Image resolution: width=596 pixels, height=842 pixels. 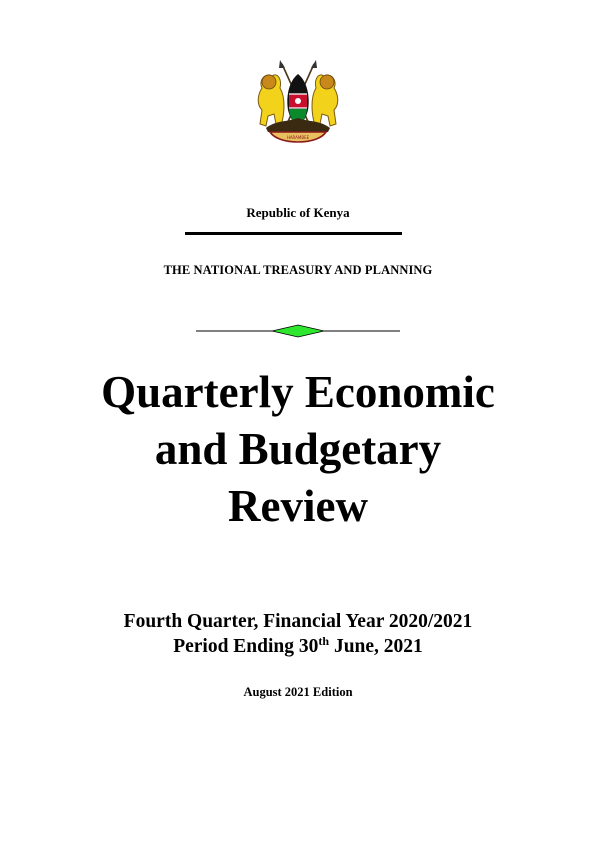 What do you see at coordinates (298, 621) in the screenshot?
I see `subtitle-quarter: Fourth Quarter, Financial Year 2020/2021` at bounding box center [298, 621].